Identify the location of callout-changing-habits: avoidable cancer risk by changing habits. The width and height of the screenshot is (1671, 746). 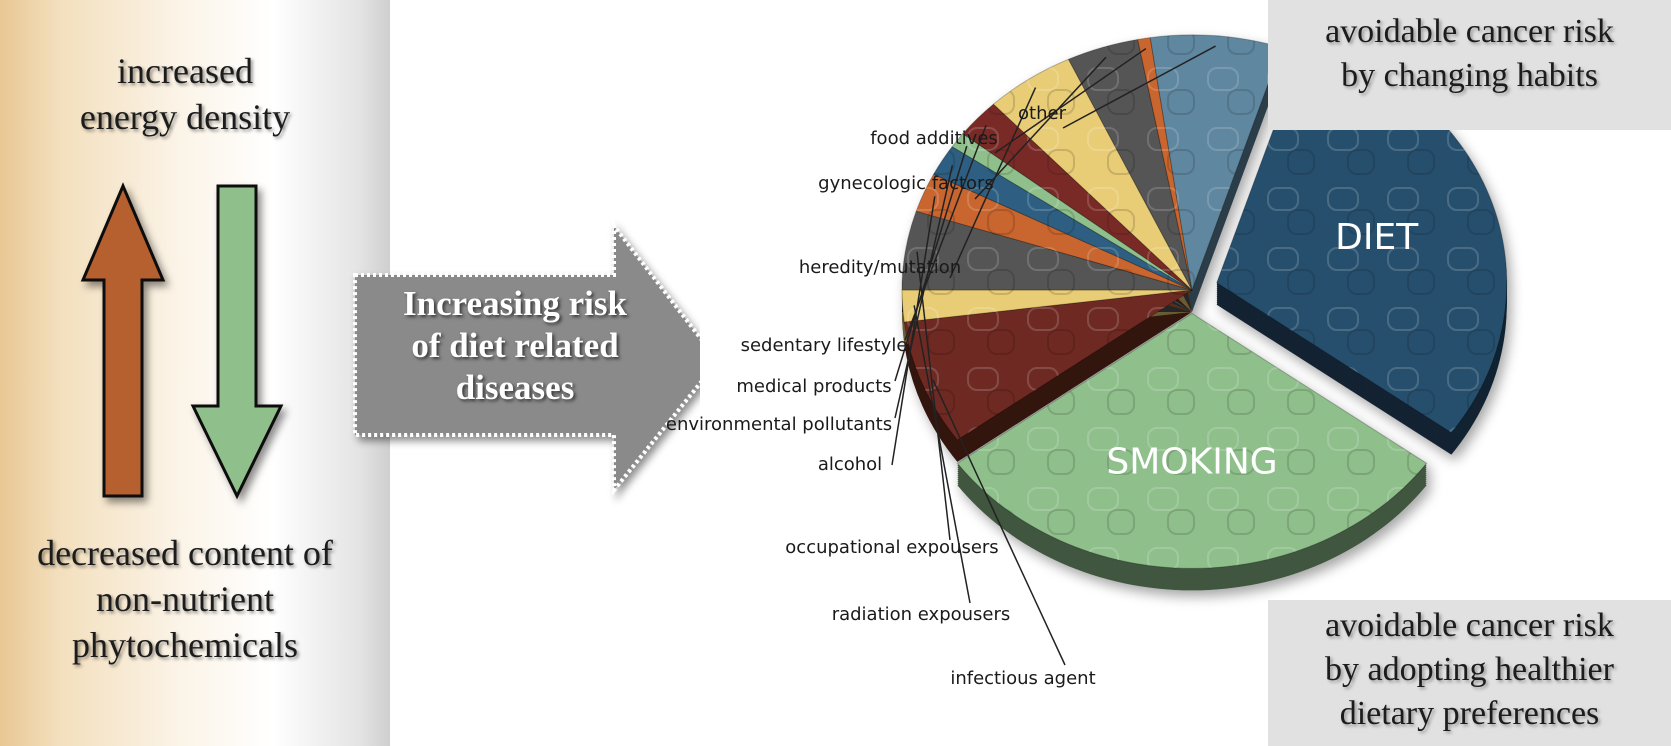
(1469, 65).